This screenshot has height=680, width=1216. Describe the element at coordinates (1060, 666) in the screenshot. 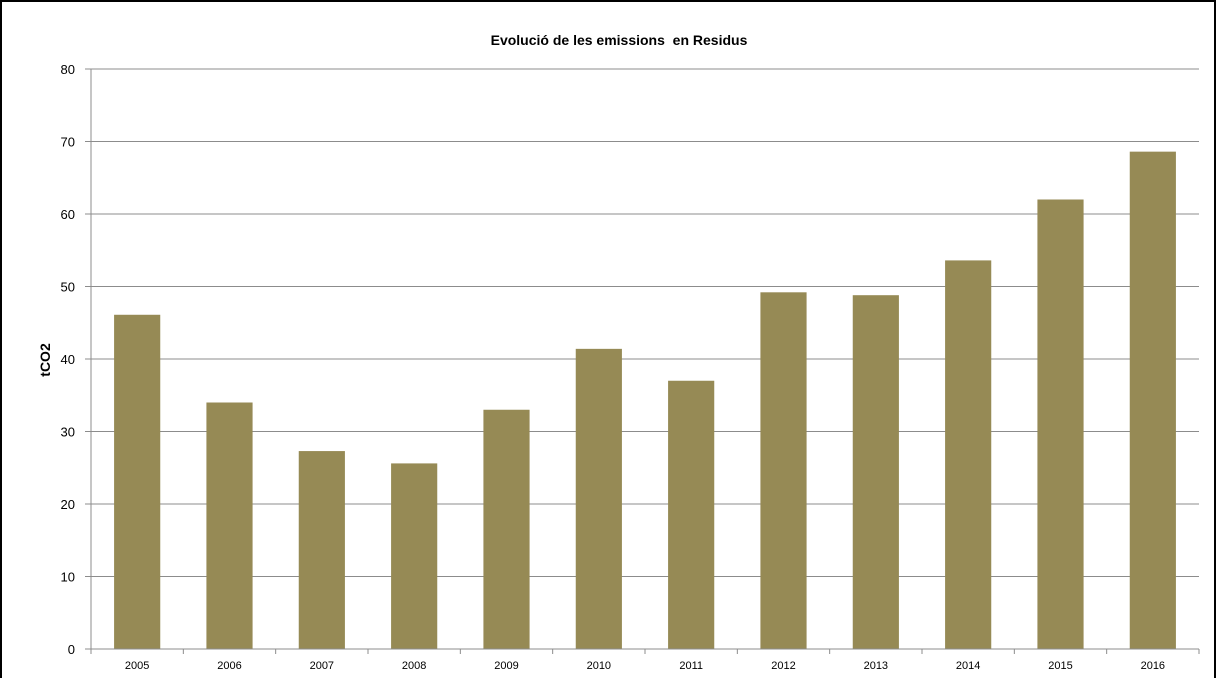

I see `x-tick-label: 2015` at that location.